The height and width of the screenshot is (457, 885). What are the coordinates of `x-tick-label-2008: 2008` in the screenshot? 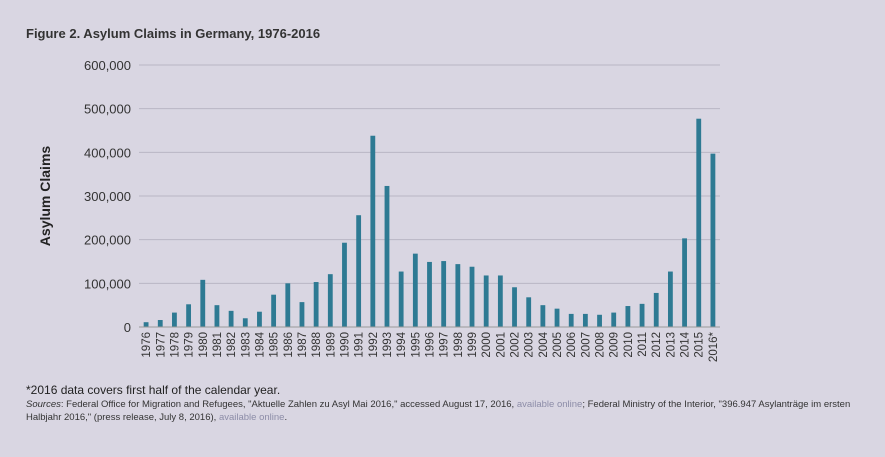 It's located at (601, 345).